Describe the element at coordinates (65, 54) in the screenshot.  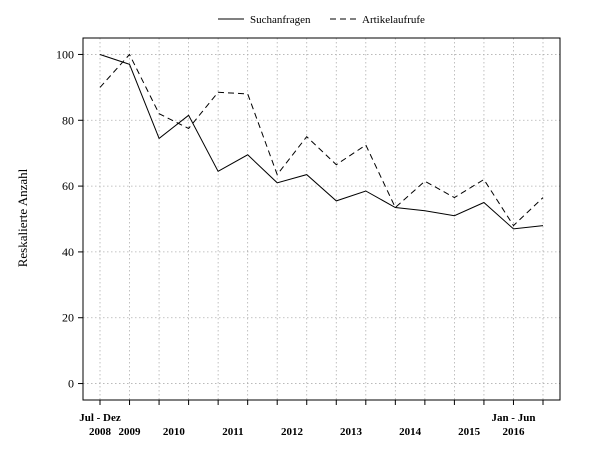
I see `y-tick-label: 100` at that location.